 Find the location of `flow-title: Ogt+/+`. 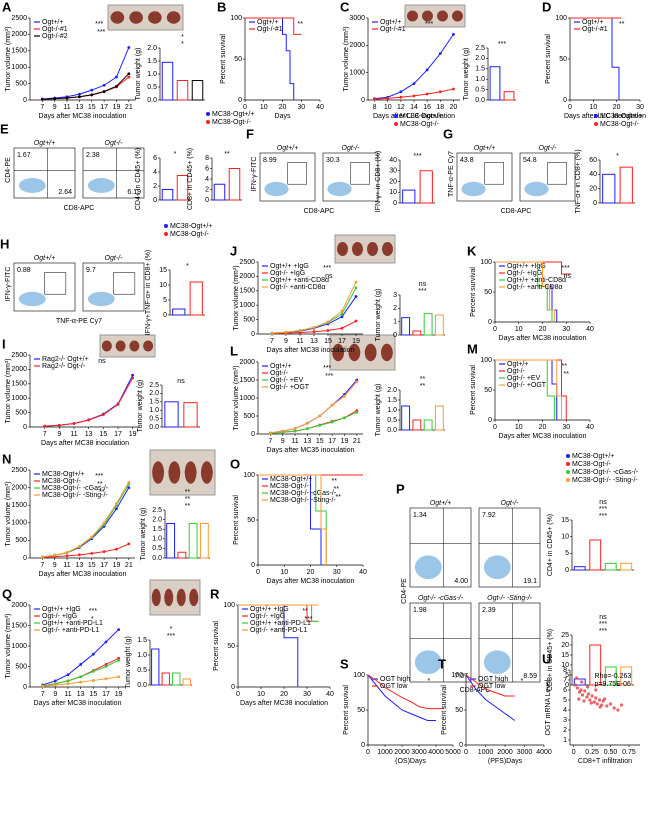

flow-title: Ogt+/+ is located at coordinates (44, 258).